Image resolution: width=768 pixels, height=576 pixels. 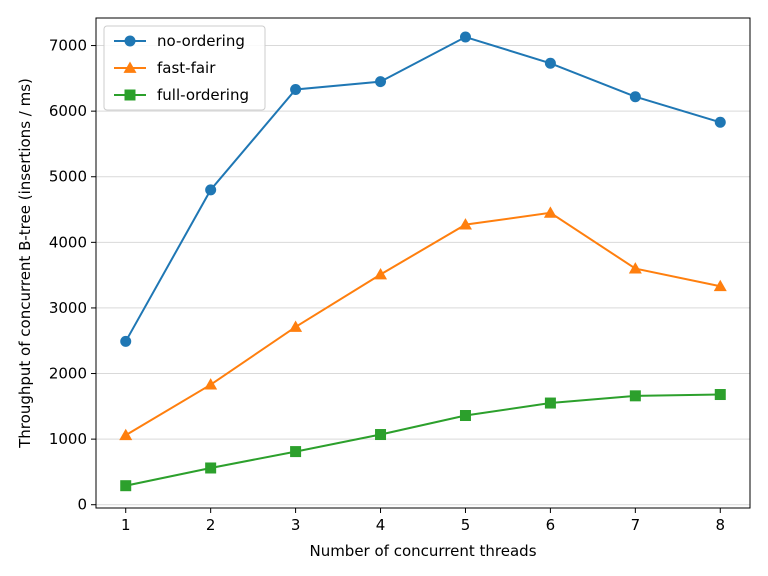 I want to click on y-tick-label: 5000, so click(x=68, y=177).